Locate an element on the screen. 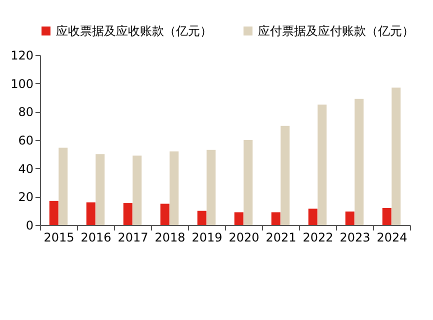 This screenshot has height=320, width=433. y-tick-label: 120 is located at coordinates (22, 55).